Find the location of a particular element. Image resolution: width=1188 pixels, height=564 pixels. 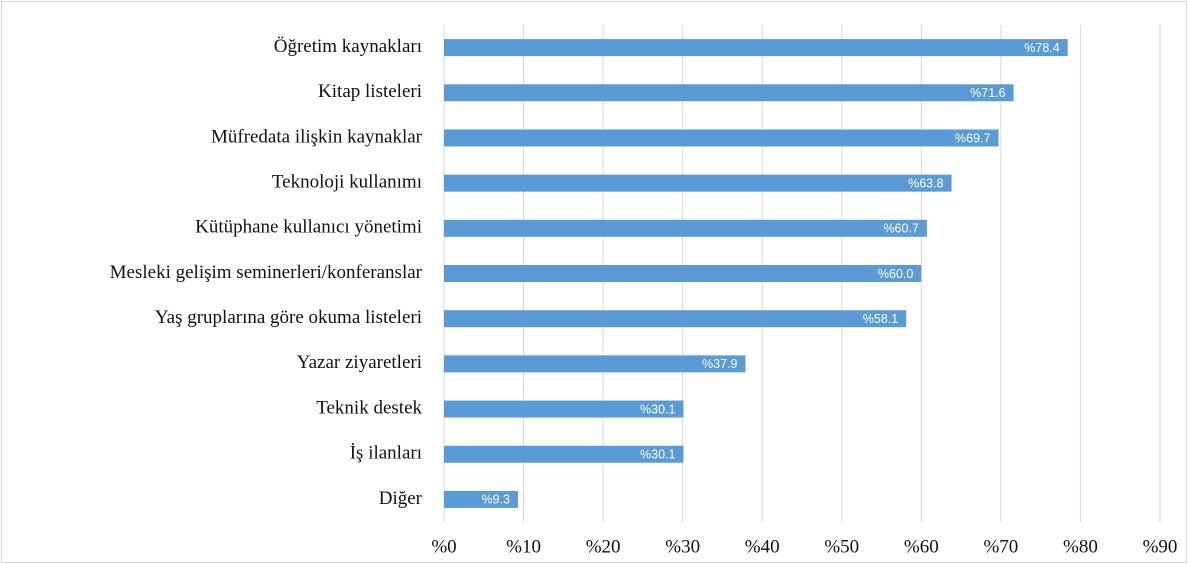

y-tick-label: İş ilanları is located at coordinates (386, 453).